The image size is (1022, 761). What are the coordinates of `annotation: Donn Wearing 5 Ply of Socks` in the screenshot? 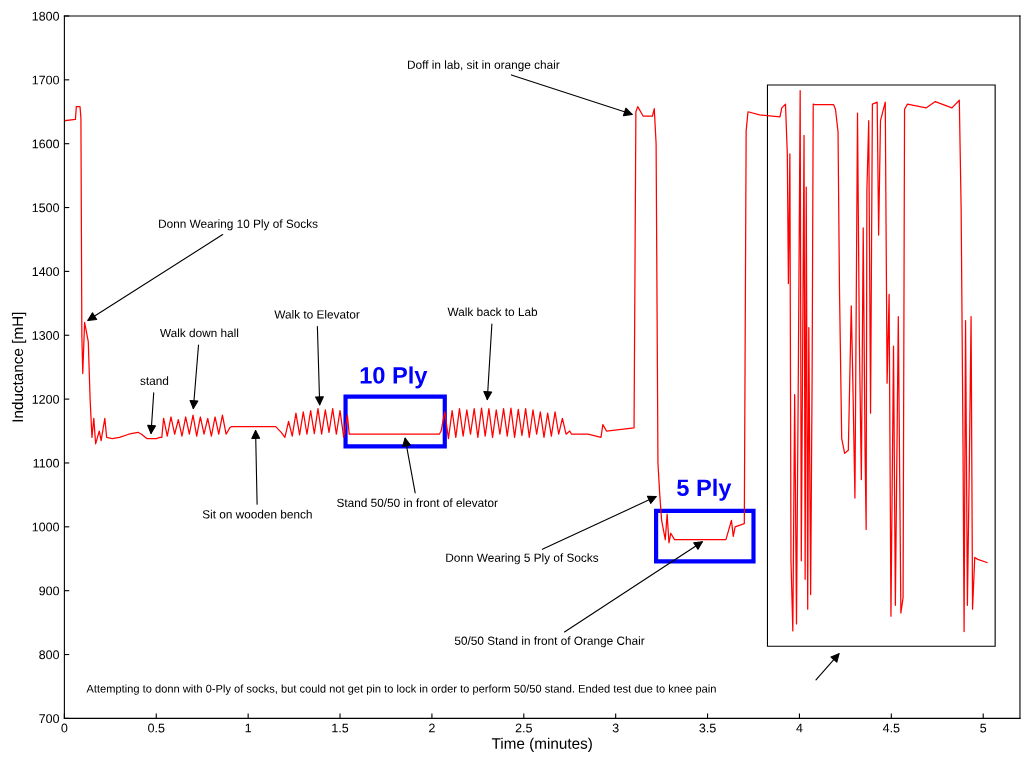 It's located at (522, 559).